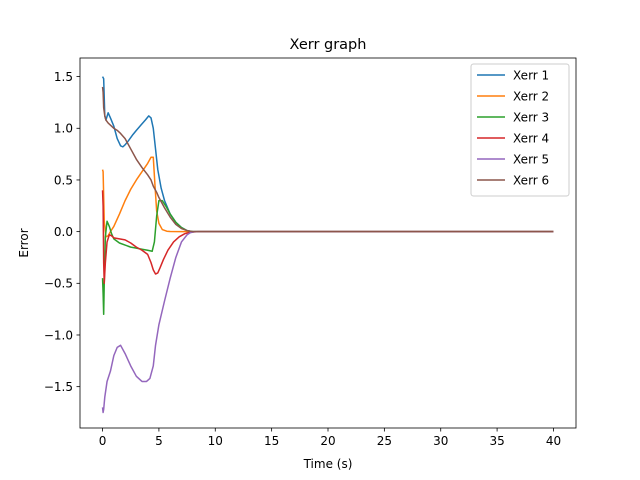 The width and height of the screenshot is (640, 480). I want to click on y-axis-label: Error, so click(24, 242).